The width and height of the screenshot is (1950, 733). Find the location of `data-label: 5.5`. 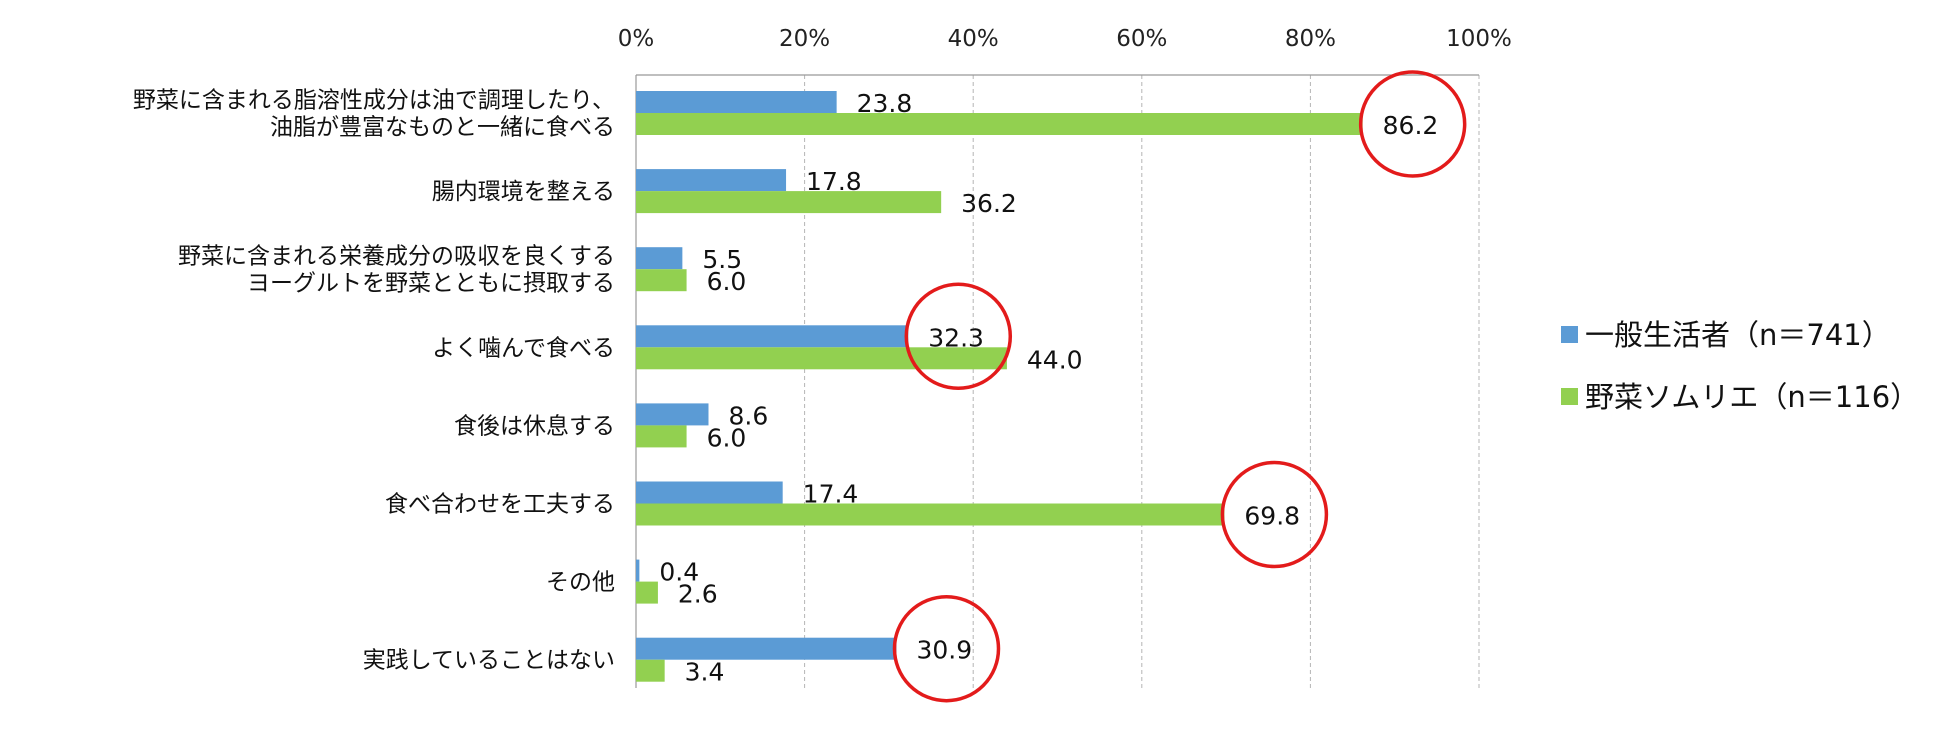

data-label: 5.5 is located at coordinates (722, 259).